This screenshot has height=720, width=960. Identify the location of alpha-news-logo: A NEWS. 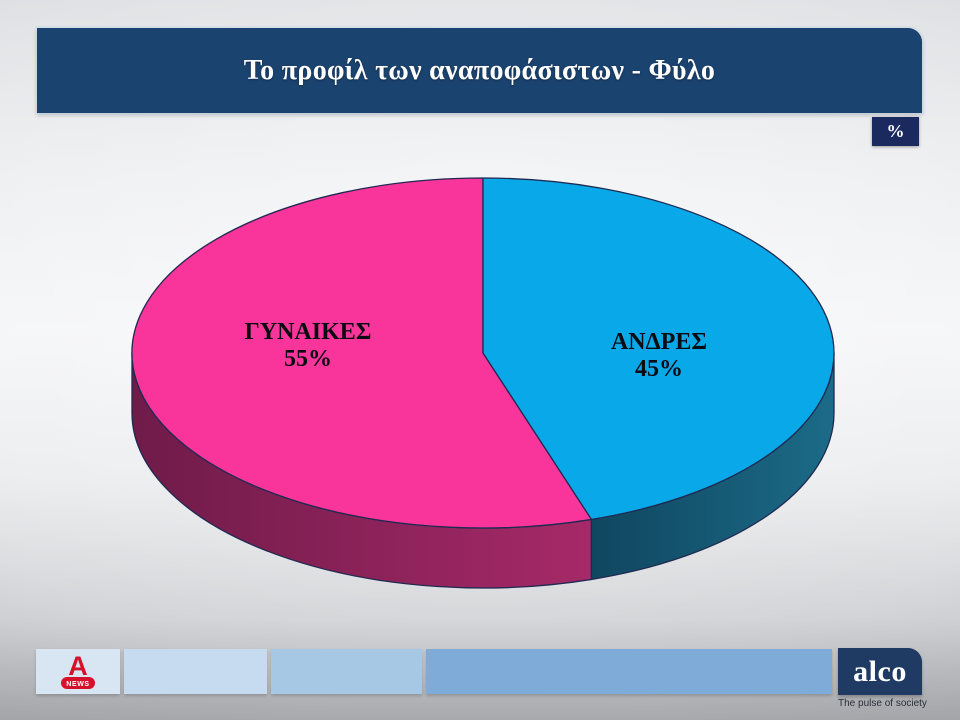
(78, 671).